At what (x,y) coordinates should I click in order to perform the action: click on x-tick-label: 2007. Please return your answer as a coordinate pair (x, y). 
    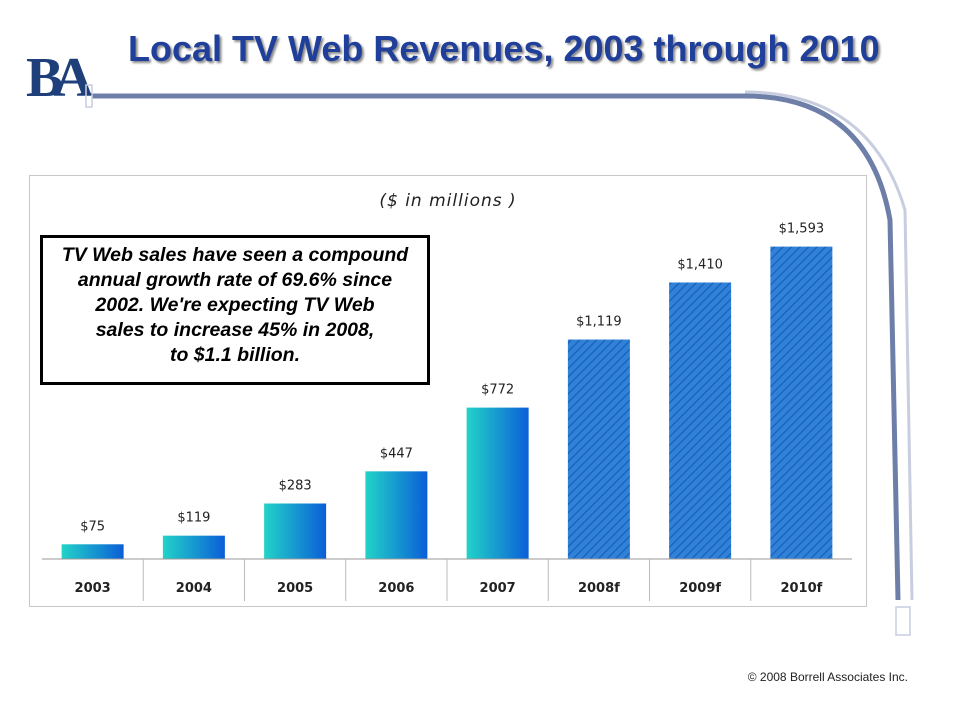
    Looking at the image, I should click on (498, 588).